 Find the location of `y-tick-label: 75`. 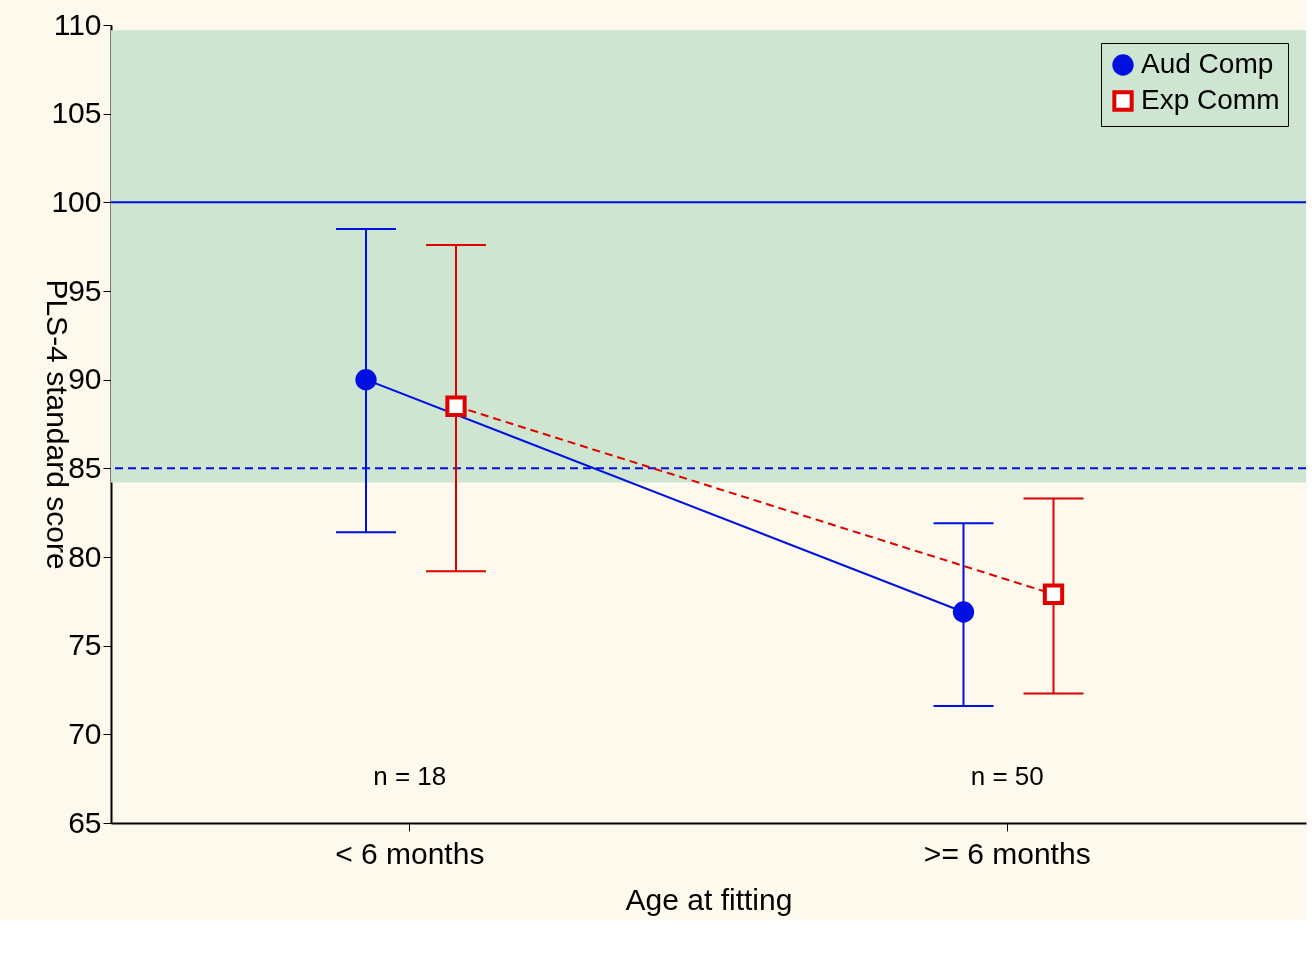

y-tick-label: 75 is located at coordinates (85, 645).